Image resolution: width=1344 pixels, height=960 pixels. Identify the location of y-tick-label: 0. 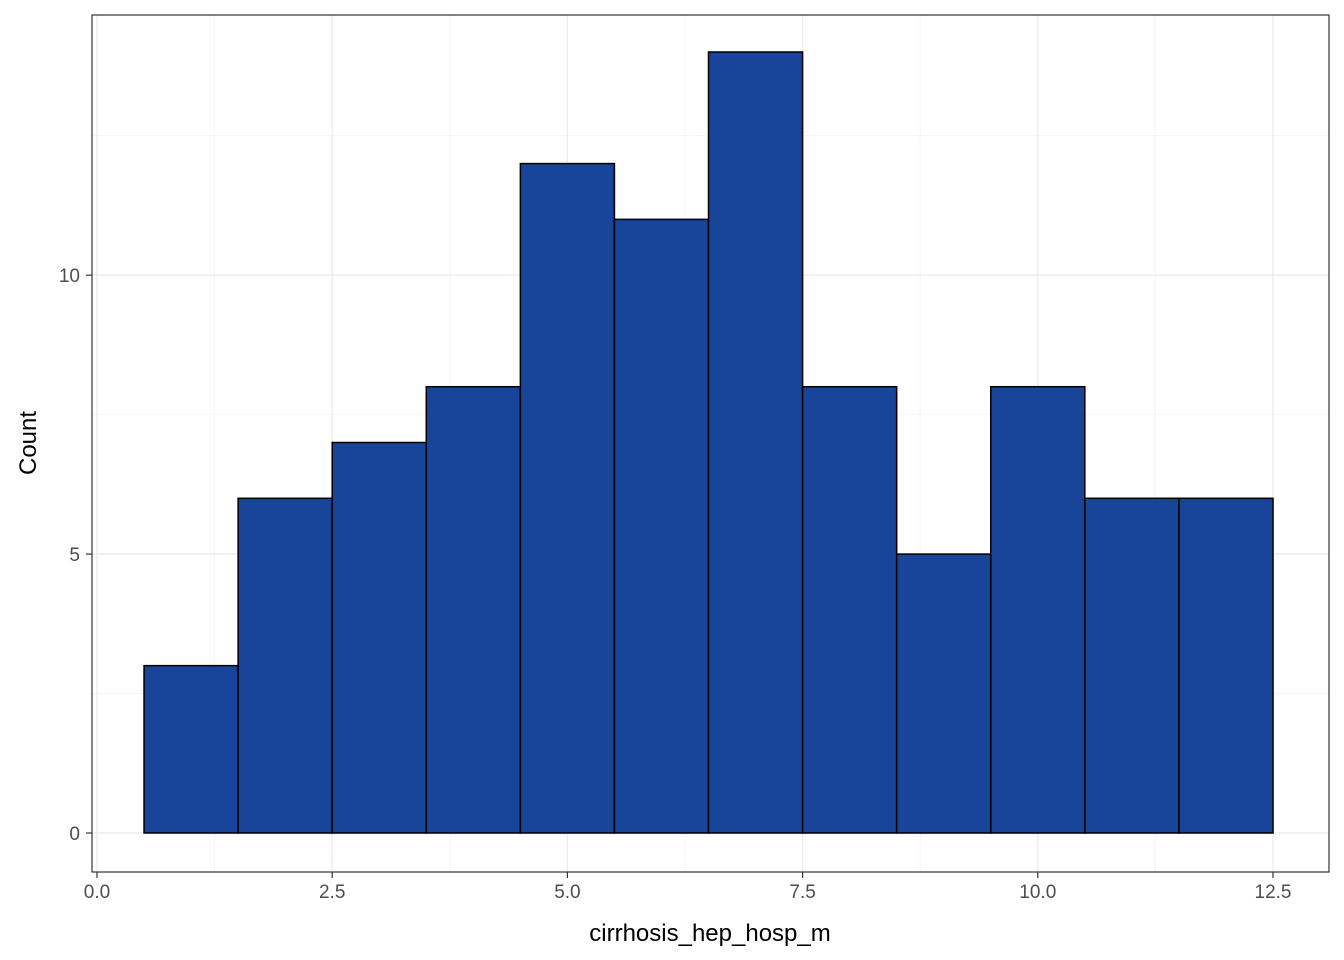
(74, 834).